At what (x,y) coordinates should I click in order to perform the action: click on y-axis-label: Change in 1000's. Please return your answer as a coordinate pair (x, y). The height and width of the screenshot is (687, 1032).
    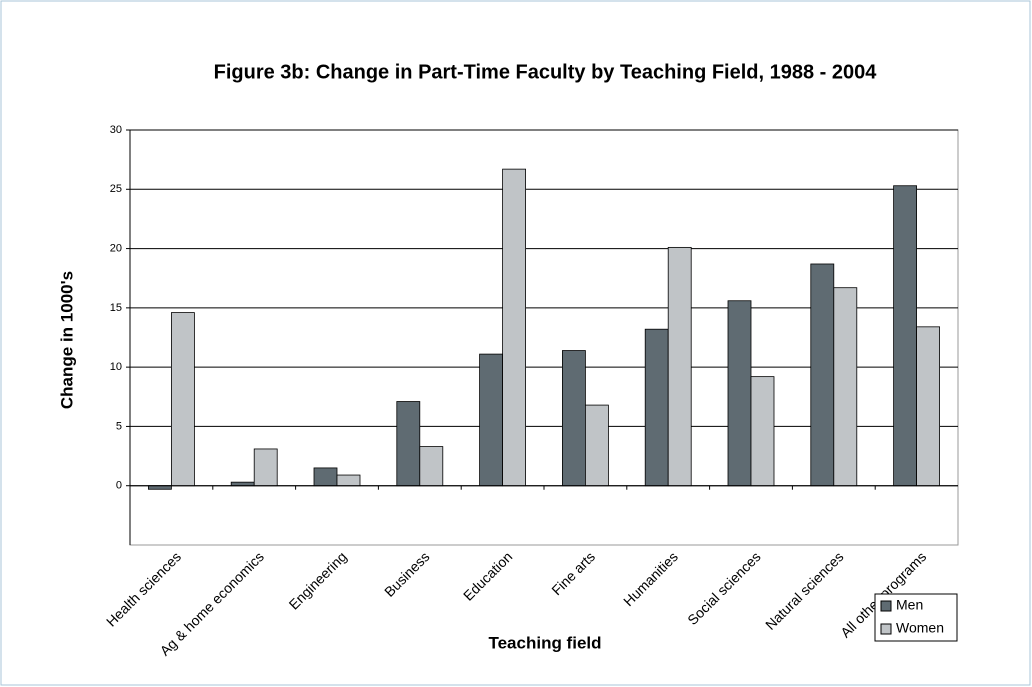
    Looking at the image, I should click on (66, 340).